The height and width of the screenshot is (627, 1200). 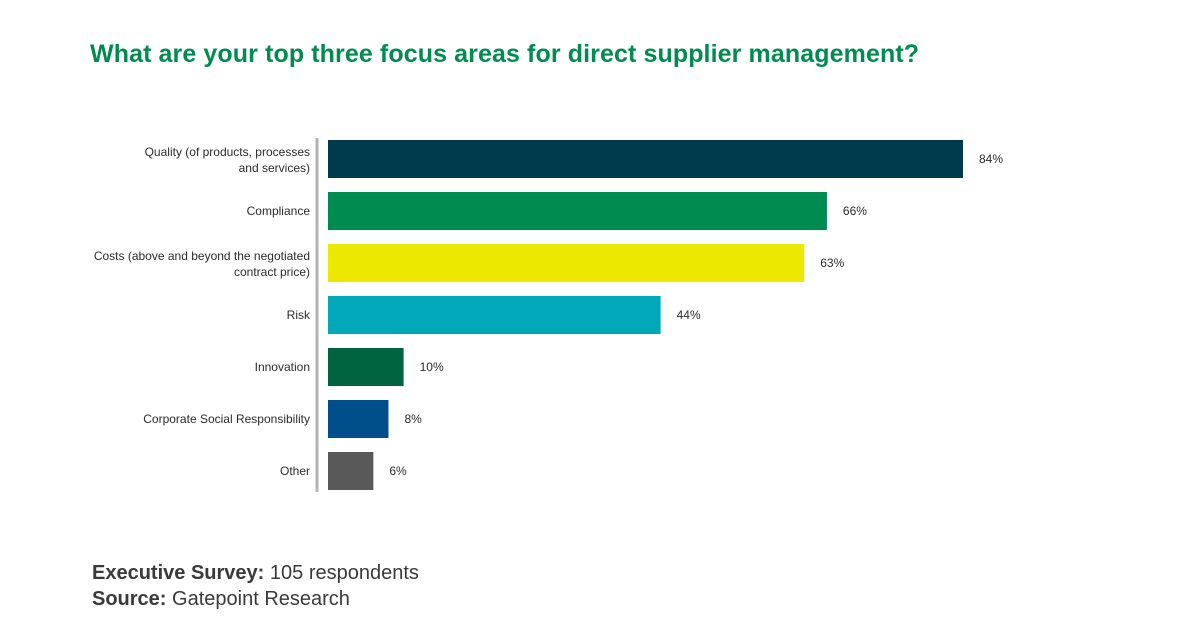 What do you see at coordinates (295, 471) in the screenshot?
I see `category-label-6: Other` at bounding box center [295, 471].